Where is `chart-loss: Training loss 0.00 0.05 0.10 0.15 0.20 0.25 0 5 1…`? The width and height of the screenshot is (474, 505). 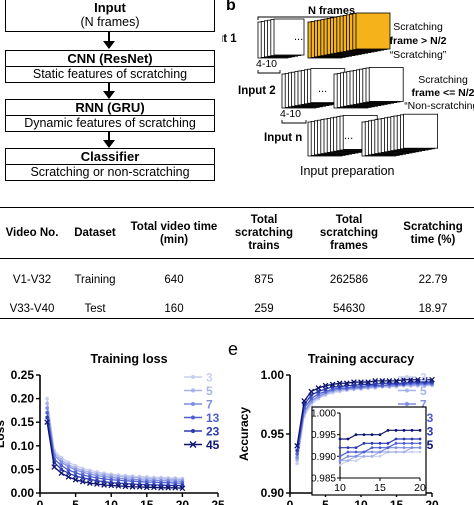
chart-loss: Training loss 0.00 0.05 0.10 0.15 0.20 0.25 0 5 1… is located at coordinates (112, 428).